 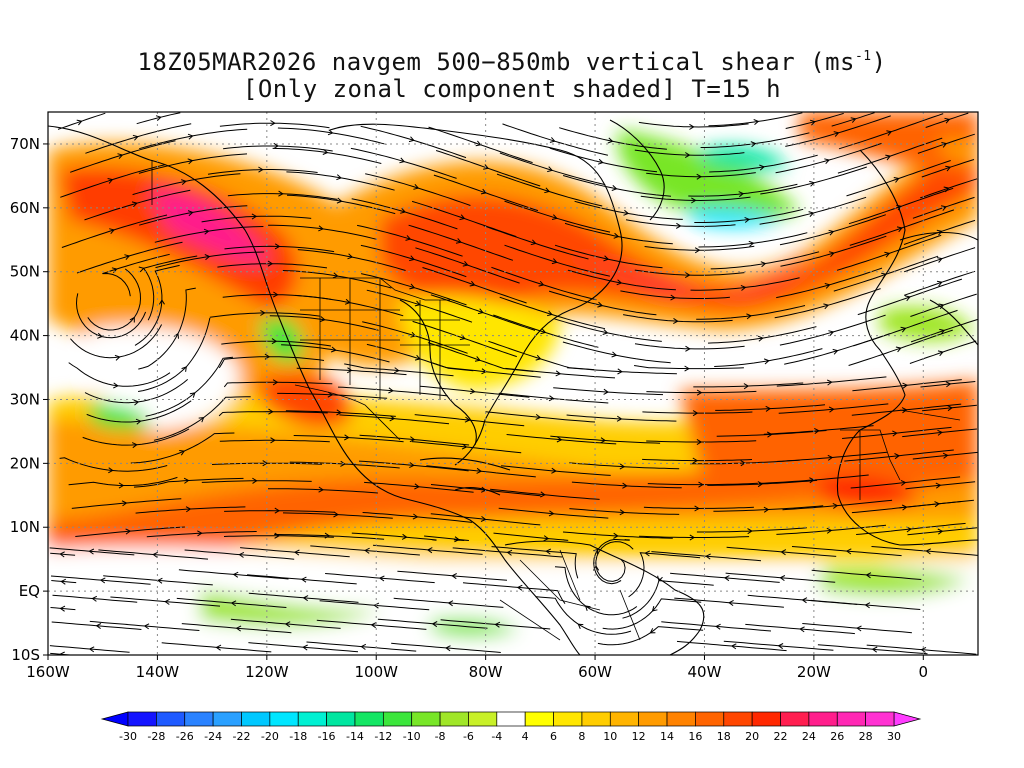 What do you see at coordinates (270, 736) in the screenshot?
I see `colorbar-level-label: -20` at bounding box center [270, 736].